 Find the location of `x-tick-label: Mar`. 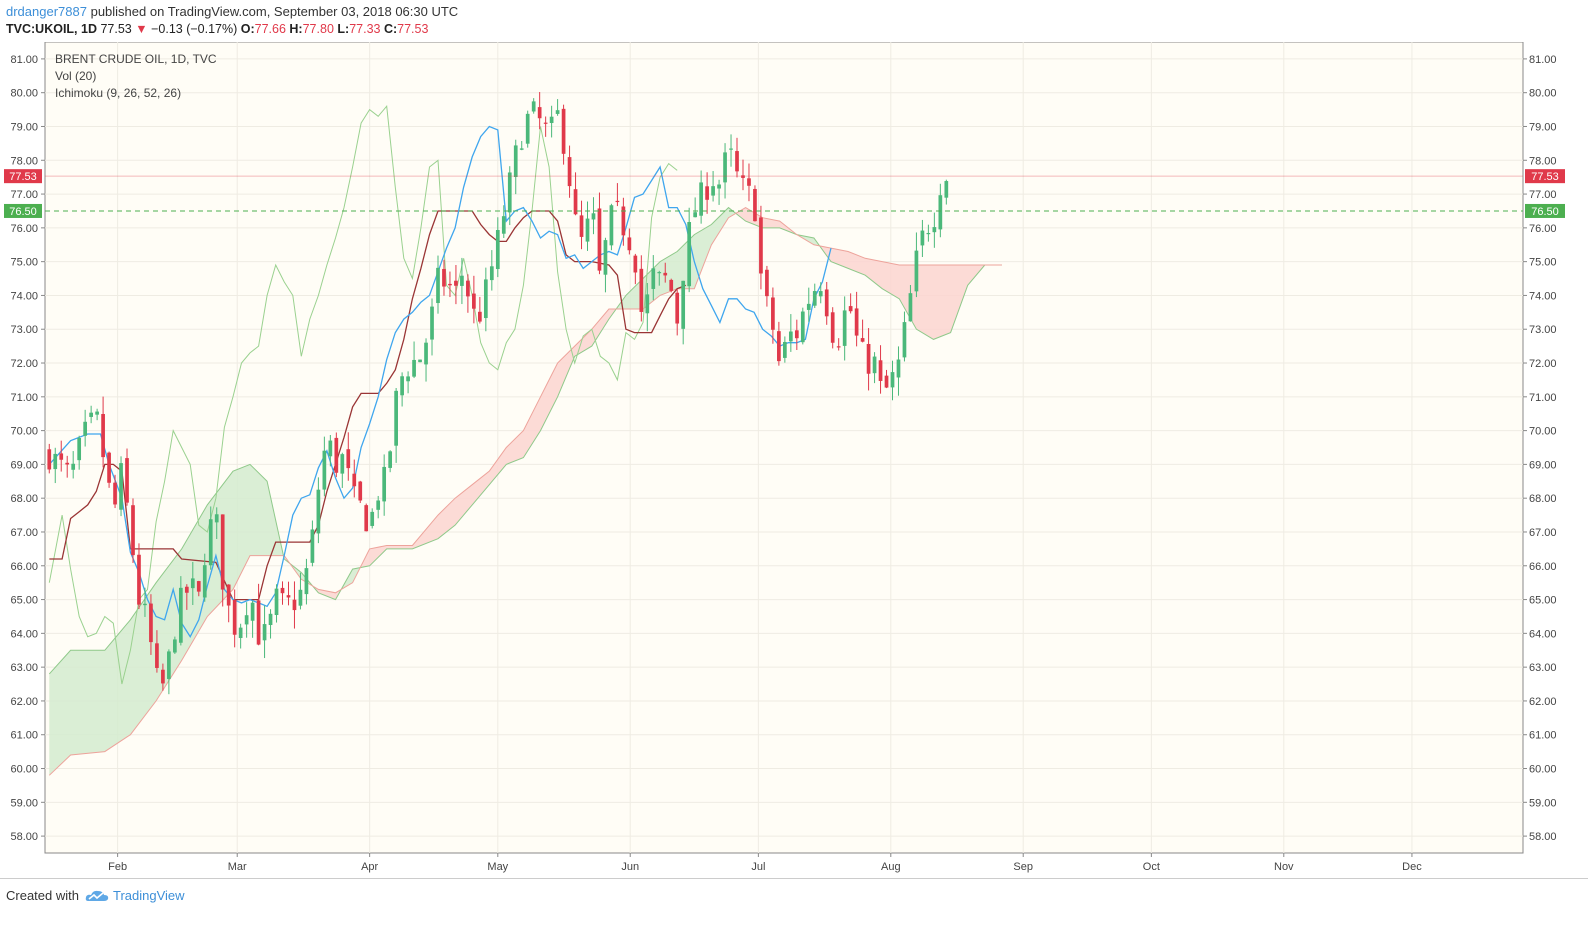

x-tick-label: Mar is located at coordinates (237, 867).